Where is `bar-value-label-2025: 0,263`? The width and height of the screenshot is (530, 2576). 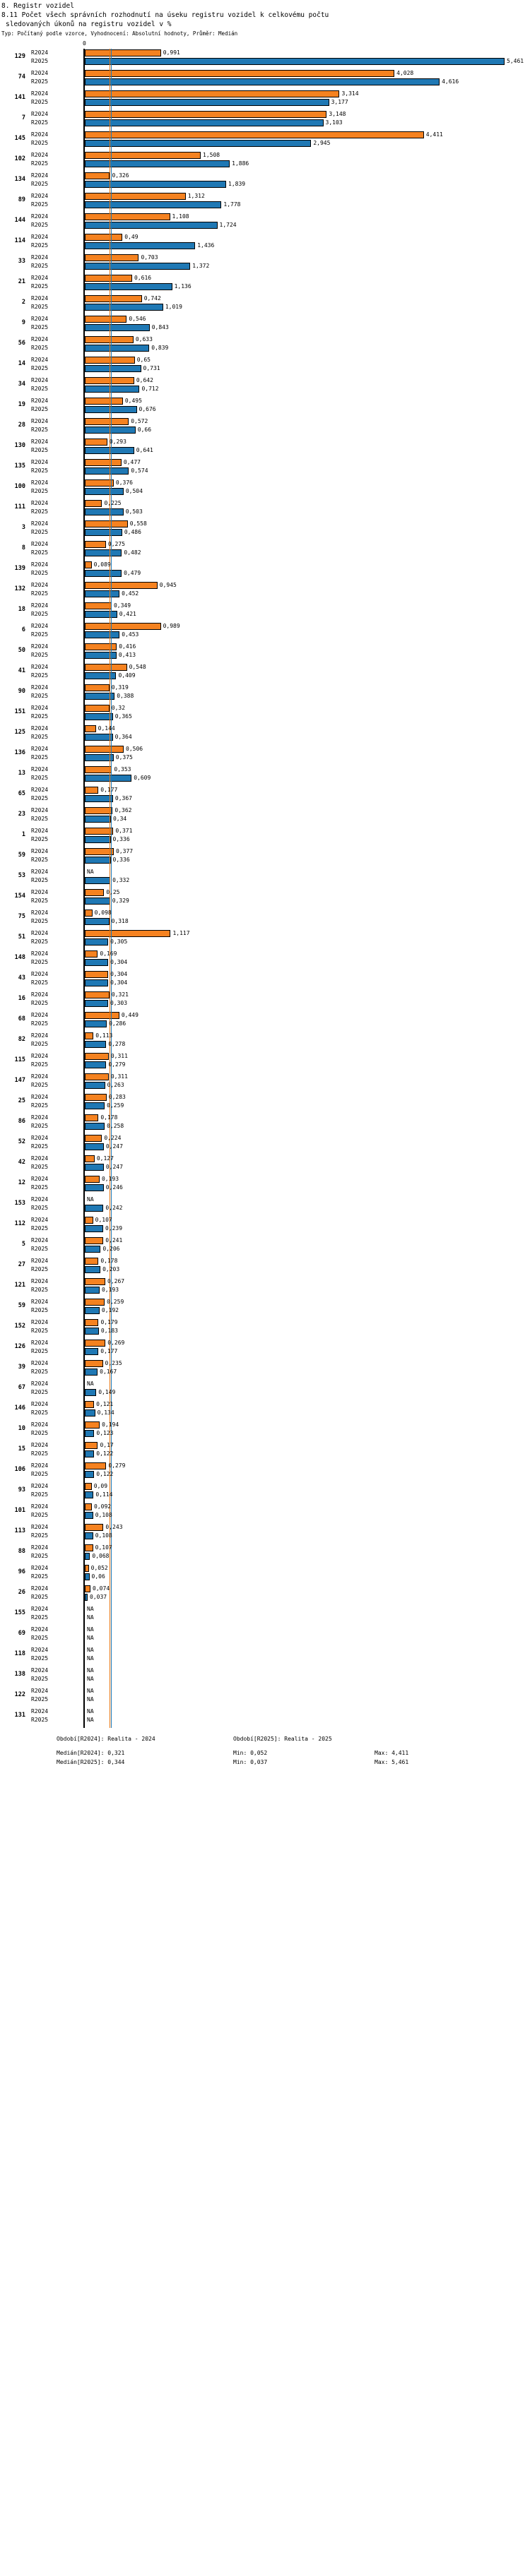 bar-value-label-2025: 0,263 is located at coordinates (115, 1085).